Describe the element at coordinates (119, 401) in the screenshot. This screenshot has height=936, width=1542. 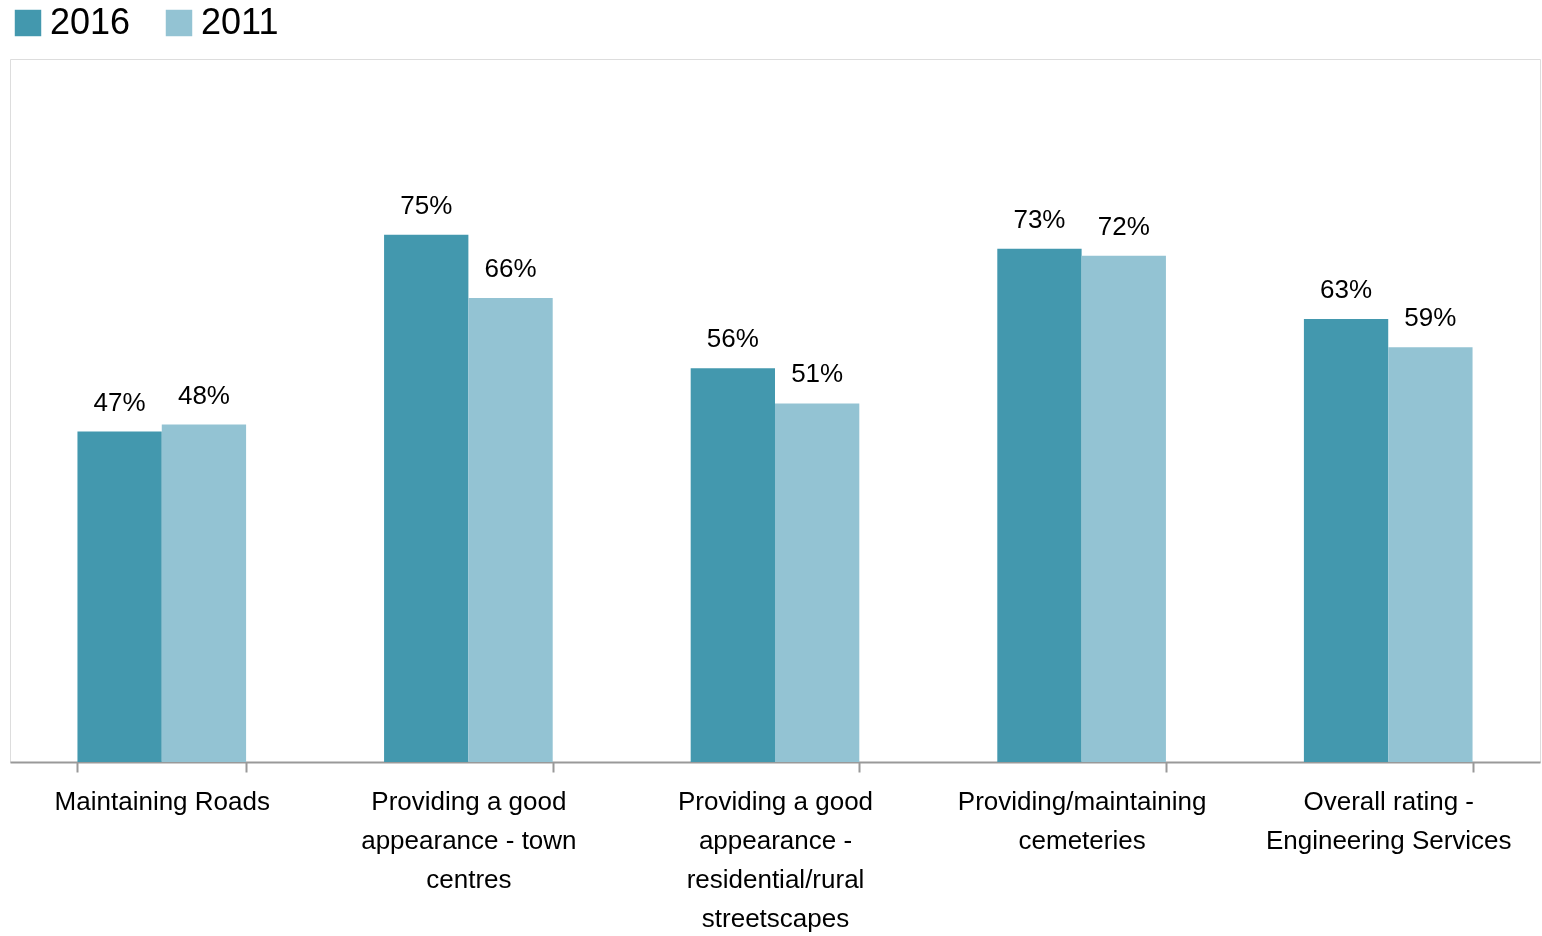
I see `data-label: 47%` at that location.